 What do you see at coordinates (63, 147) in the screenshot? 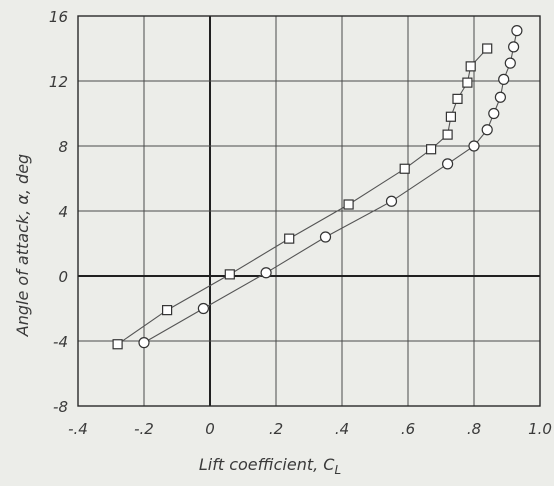
I see `y-tick-label: 8` at bounding box center [63, 147].